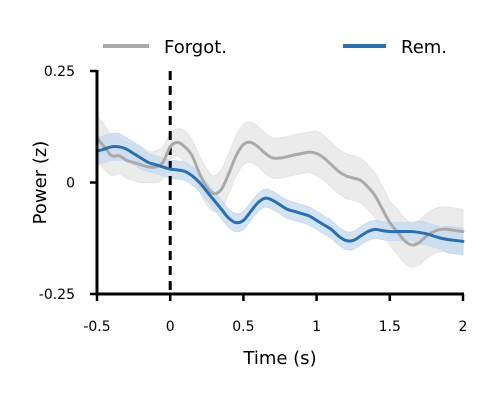 This screenshot has height=400, width=498. I want to click on x-tick-label-4: 1.5, so click(390, 327).